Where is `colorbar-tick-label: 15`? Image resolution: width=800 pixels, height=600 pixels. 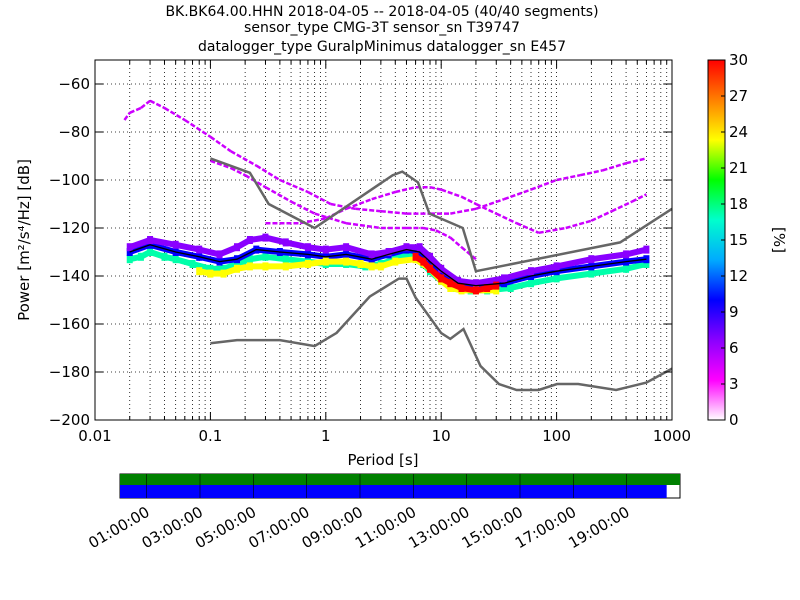
colorbar-tick-label: 15 is located at coordinates (738, 240).